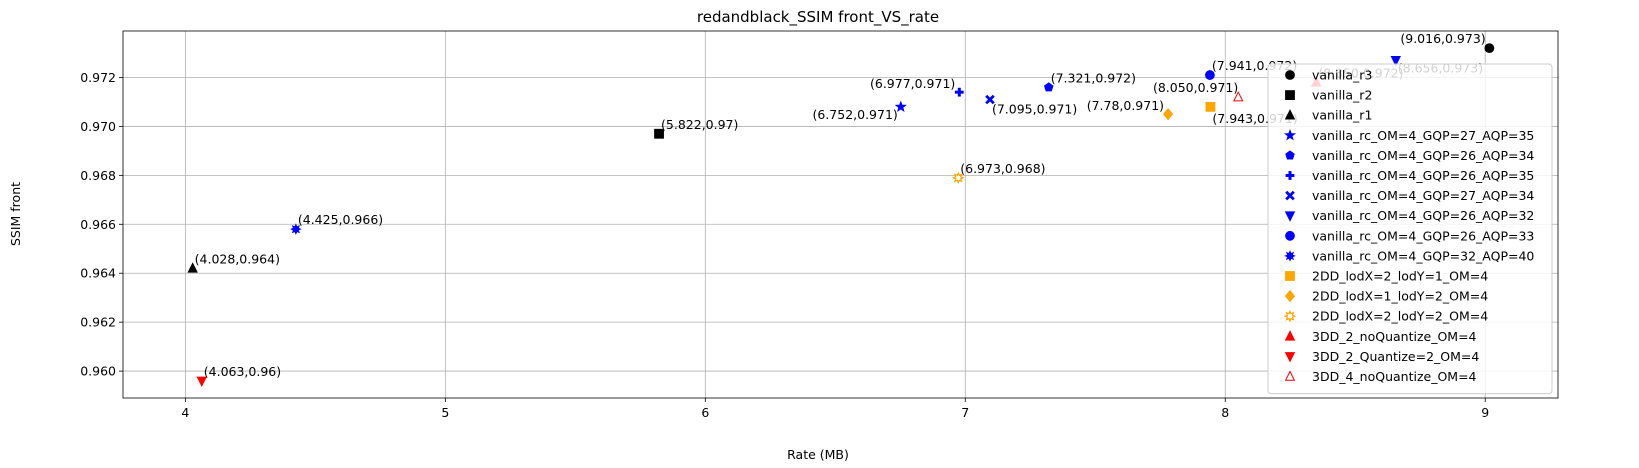  Describe the element at coordinates (1342, 75) in the screenshot. I see `legend-label: vanilla_r3` at that location.